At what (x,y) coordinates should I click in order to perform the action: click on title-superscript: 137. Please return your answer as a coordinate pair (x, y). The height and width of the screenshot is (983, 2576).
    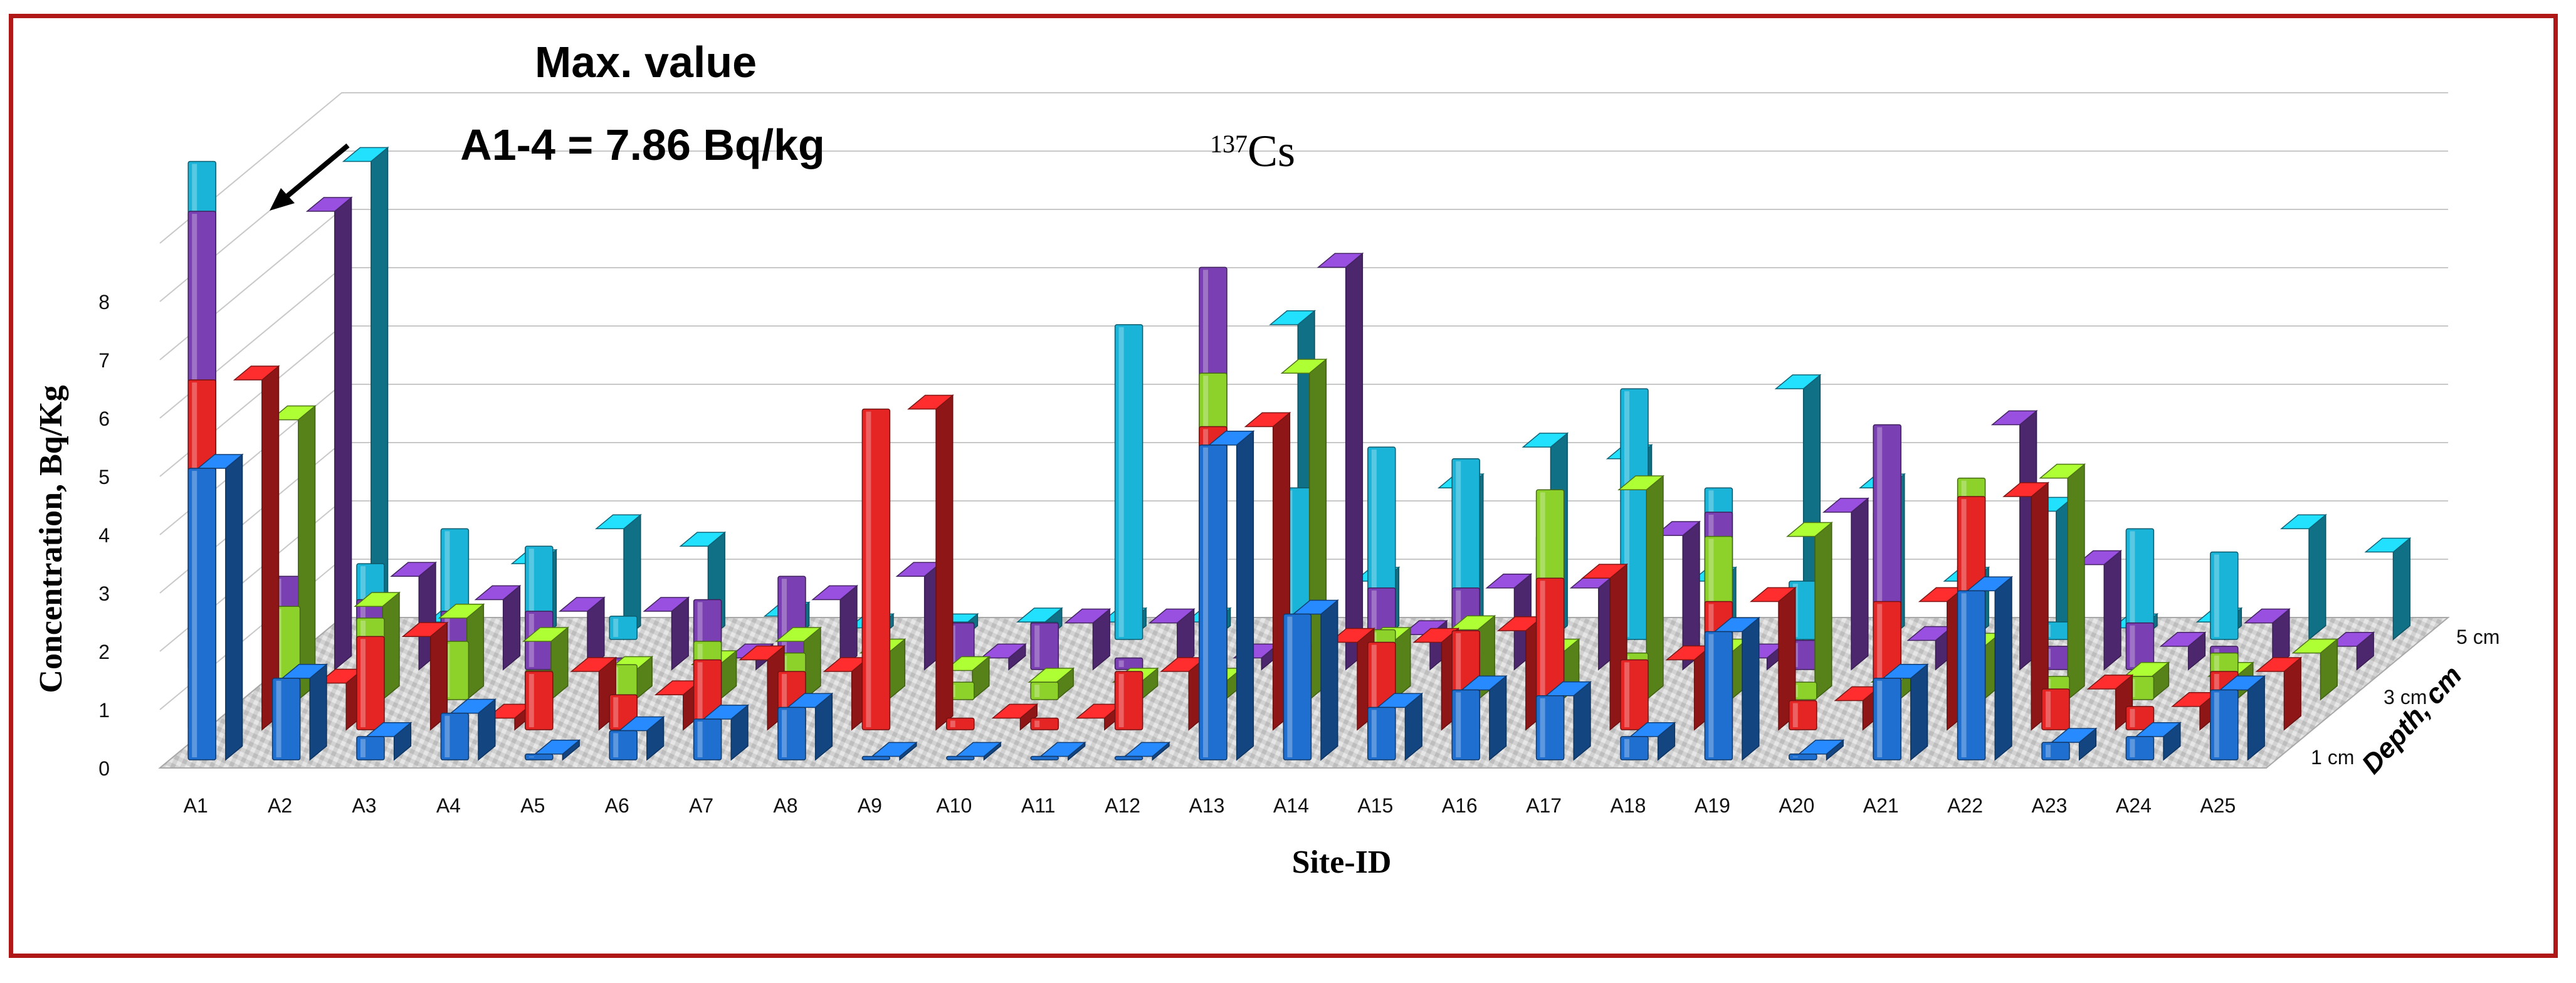
    Looking at the image, I should click on (1229, 144).